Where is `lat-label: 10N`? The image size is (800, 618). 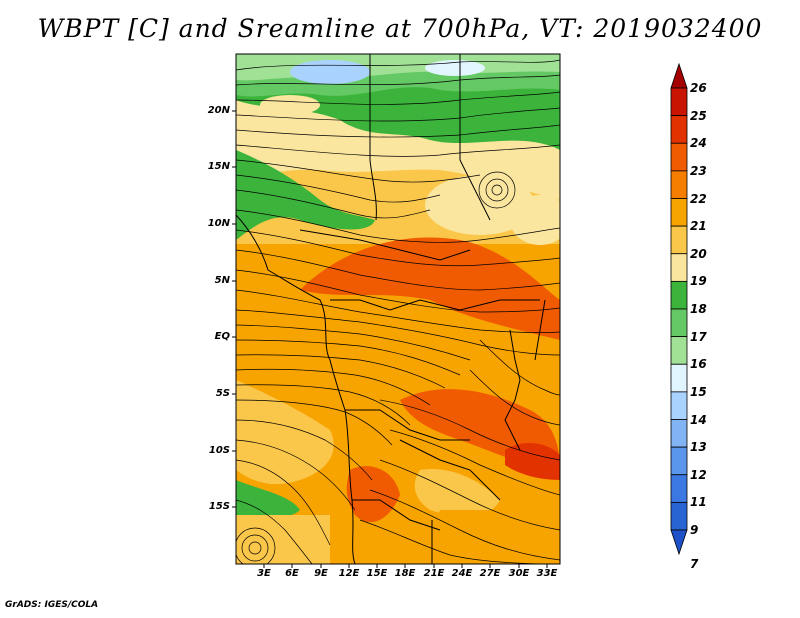 lat-label: 10N is located at coordinates (218, 223).